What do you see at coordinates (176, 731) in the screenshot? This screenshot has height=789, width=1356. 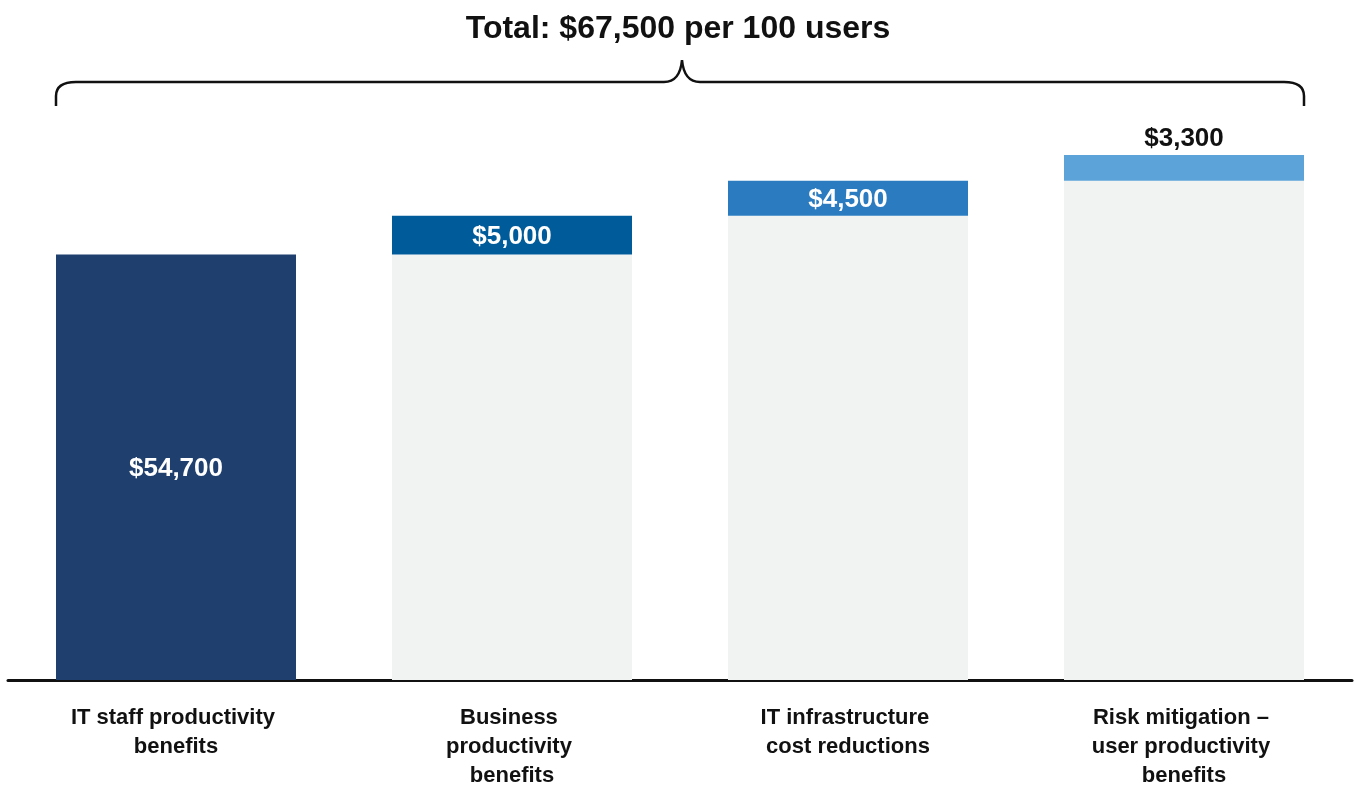 I see `x-tick-label: IT staff productivity benefits` at bounding box center [176, 731].